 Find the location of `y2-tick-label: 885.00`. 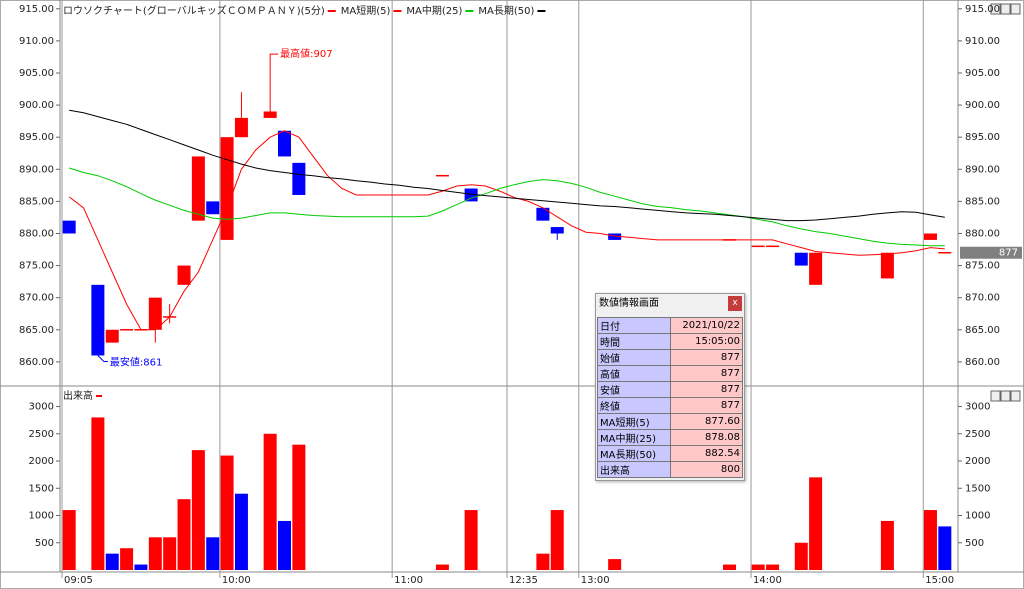

y2-tick-label: 885.00 is located at coordinates (982, 201).